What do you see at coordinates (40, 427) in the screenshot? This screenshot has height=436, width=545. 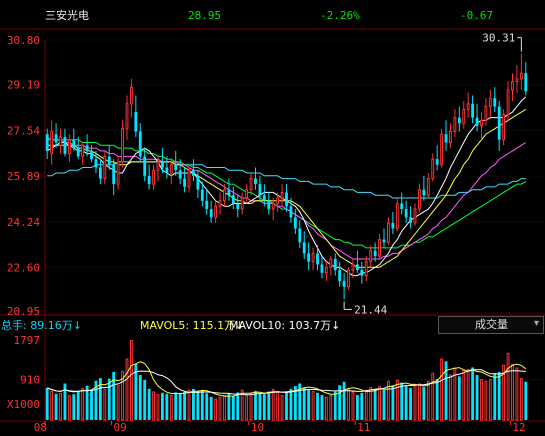 I see `x-tick-label: 08` at bounding box center [40, 427].